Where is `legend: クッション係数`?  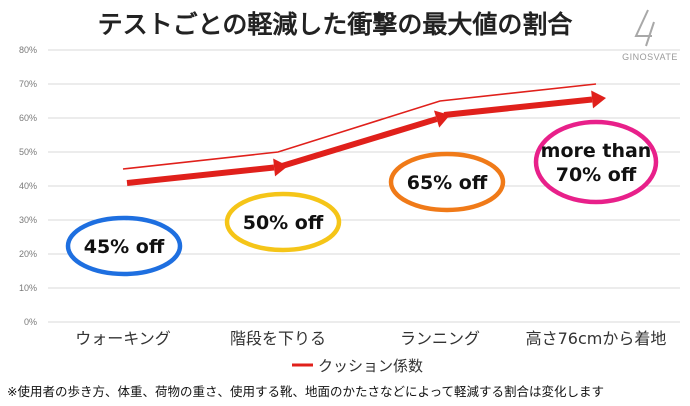
legend: クッション係数 is located at coordinates (357, 366).